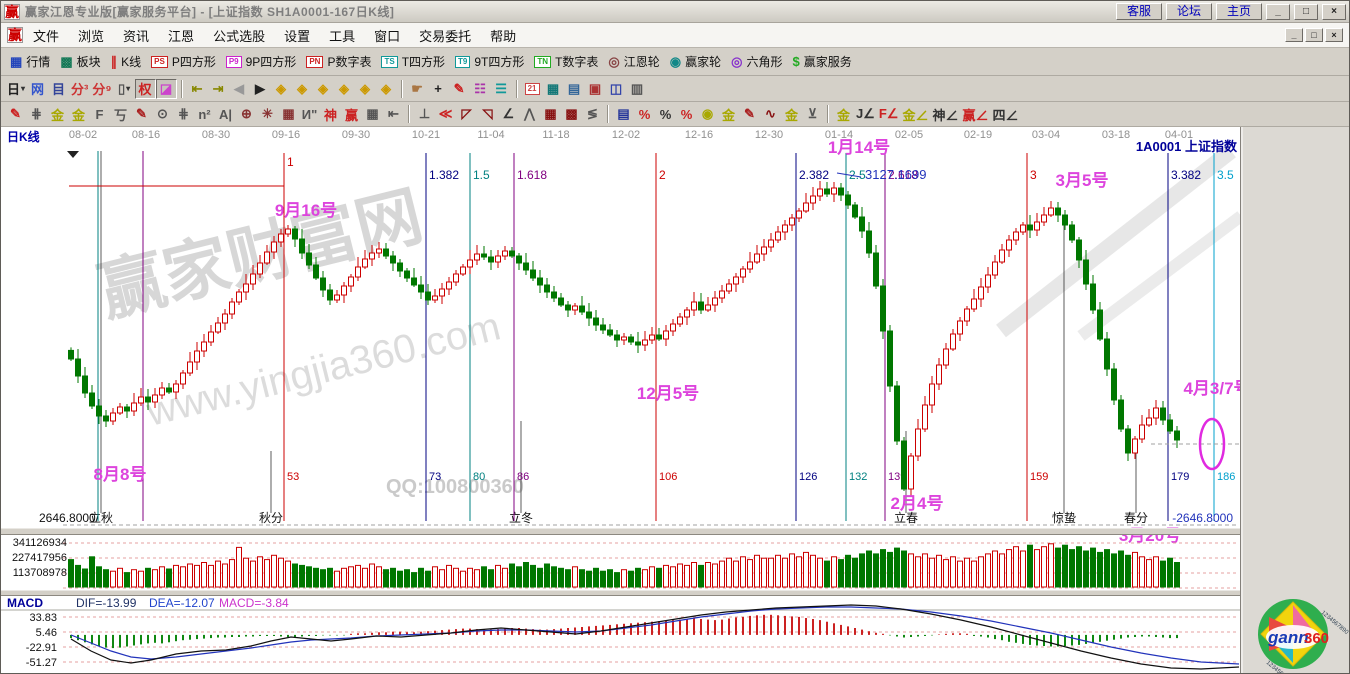 Image resolution: width=1350 pixels, height=674 pixels. I want to click on ying-angle-icon: 赢∠, so click(975, 115).